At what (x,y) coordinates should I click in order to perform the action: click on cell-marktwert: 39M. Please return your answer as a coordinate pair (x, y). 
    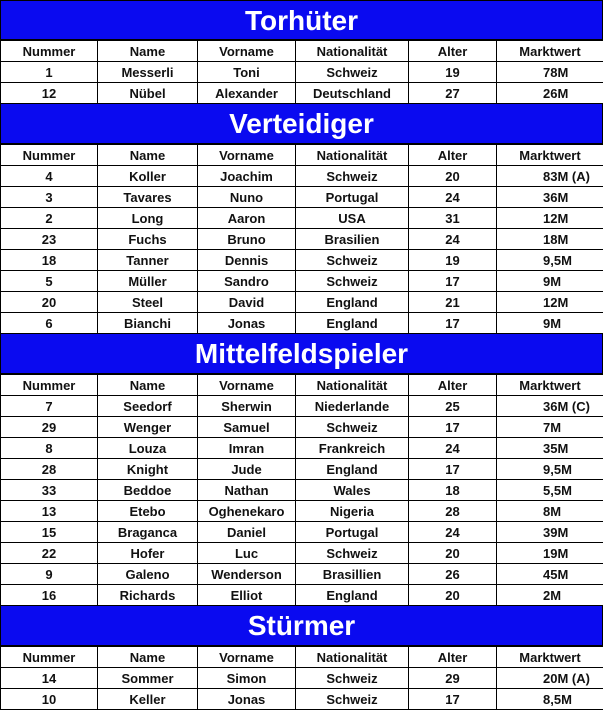
    Looking at the image, I should click on (549, 532).